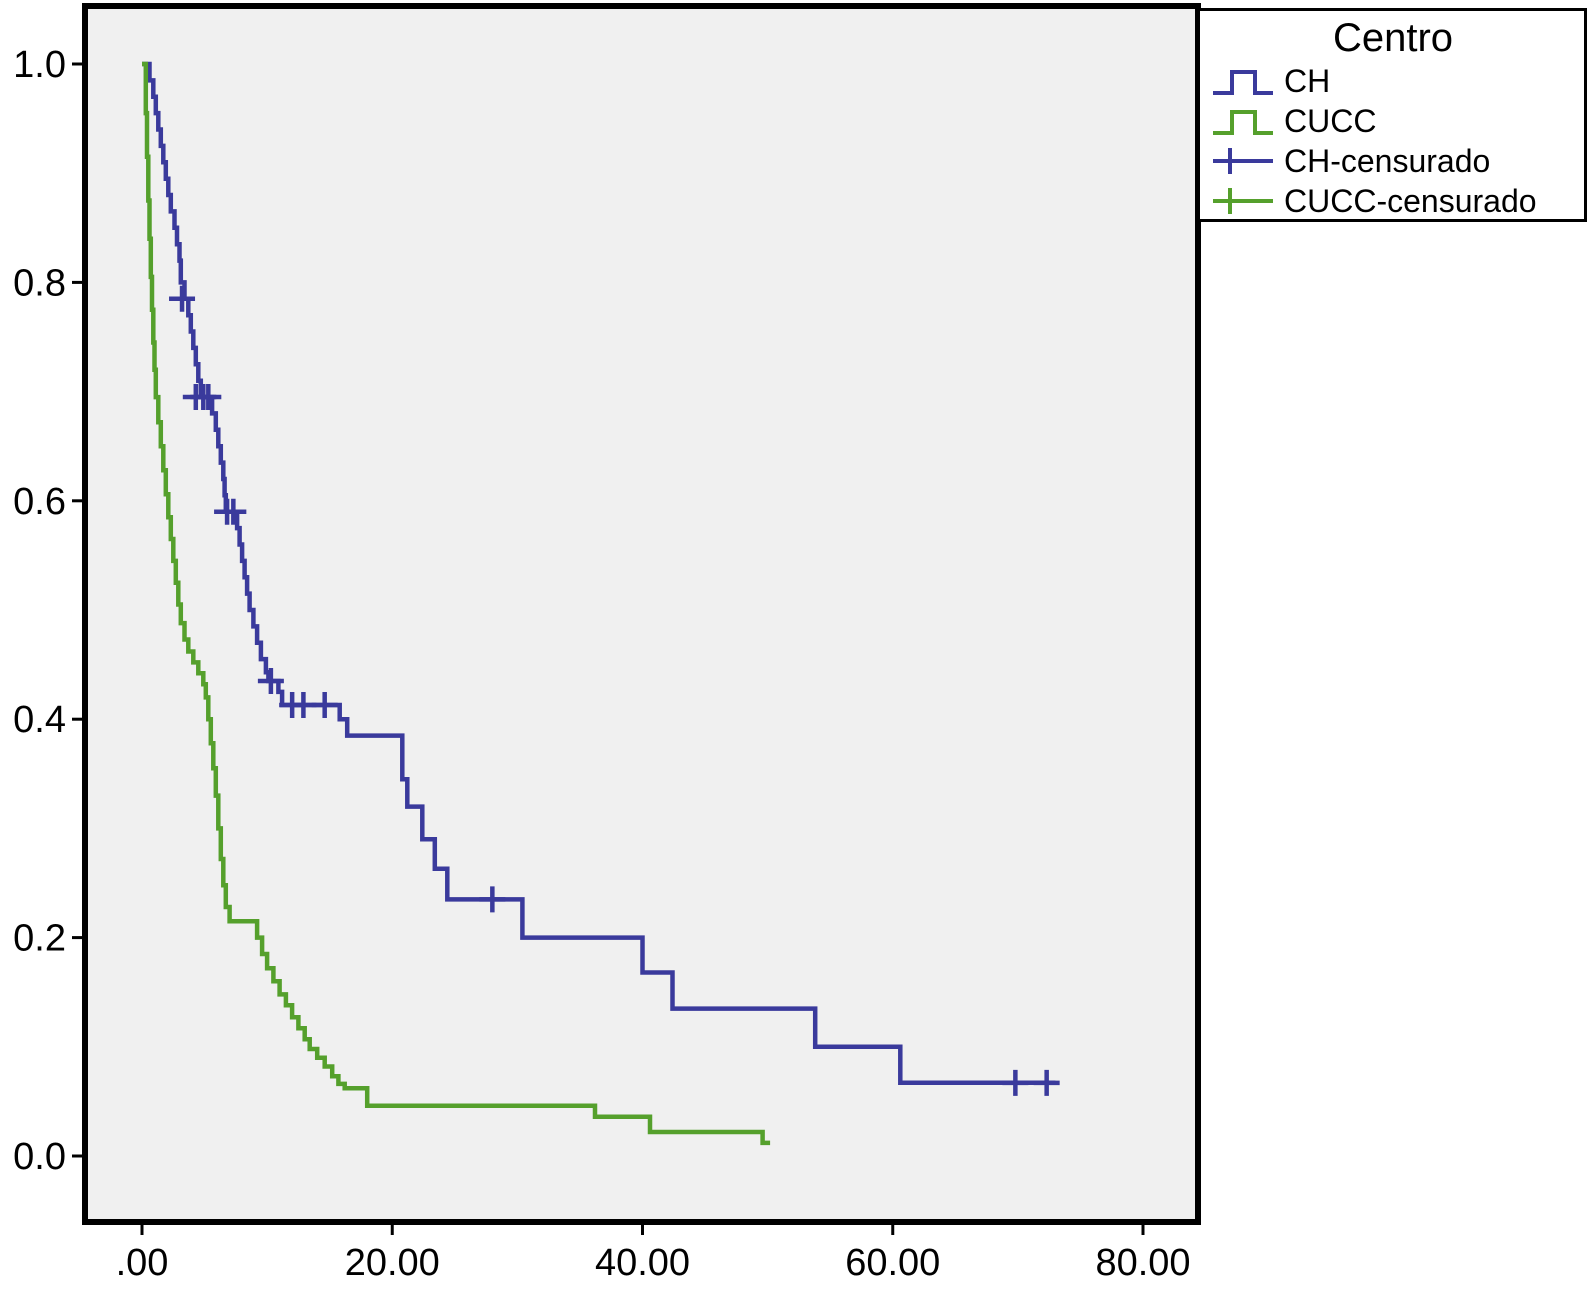 This screenshot has height=1303, width=1595. I want to click on legend-item-label: CH, so click(1307, 81).